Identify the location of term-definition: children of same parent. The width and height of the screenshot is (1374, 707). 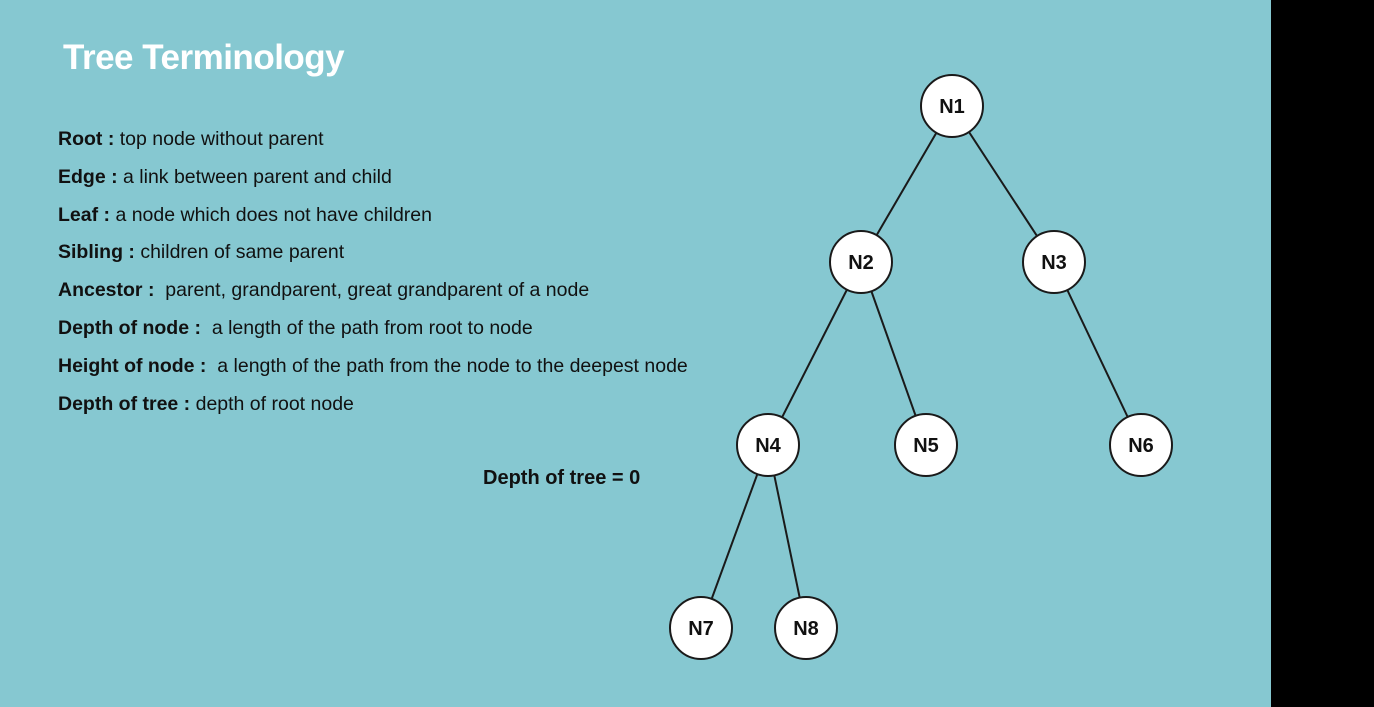
(242, 252).